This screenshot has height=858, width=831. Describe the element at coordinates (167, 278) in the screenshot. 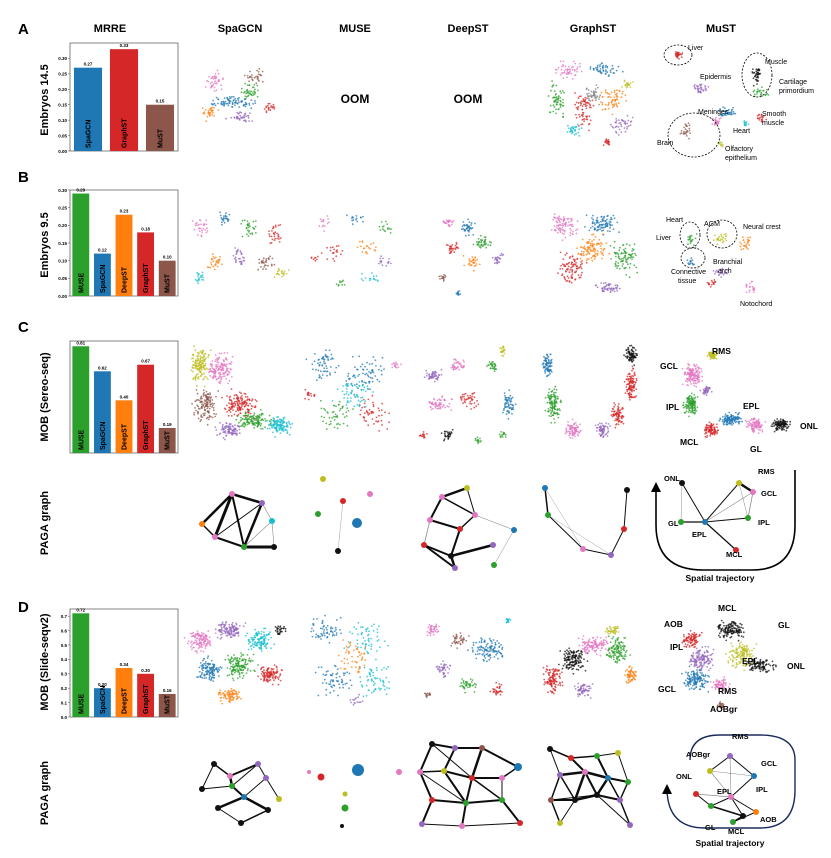

I see `bar-must` at that location.